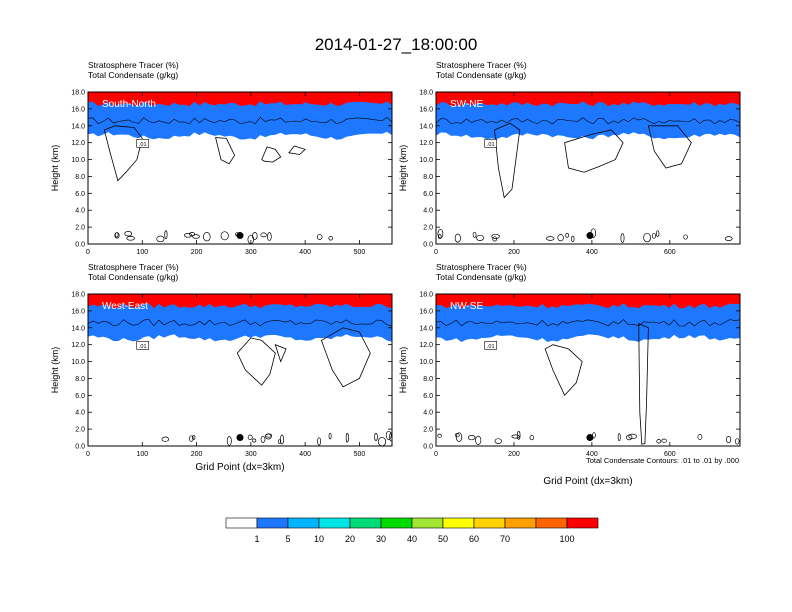  What do you see at coordinates (396, 44) in the screenshot?
I see `figure-title: 2014-01-27_18:00:00` at bounding box center [396, 44].